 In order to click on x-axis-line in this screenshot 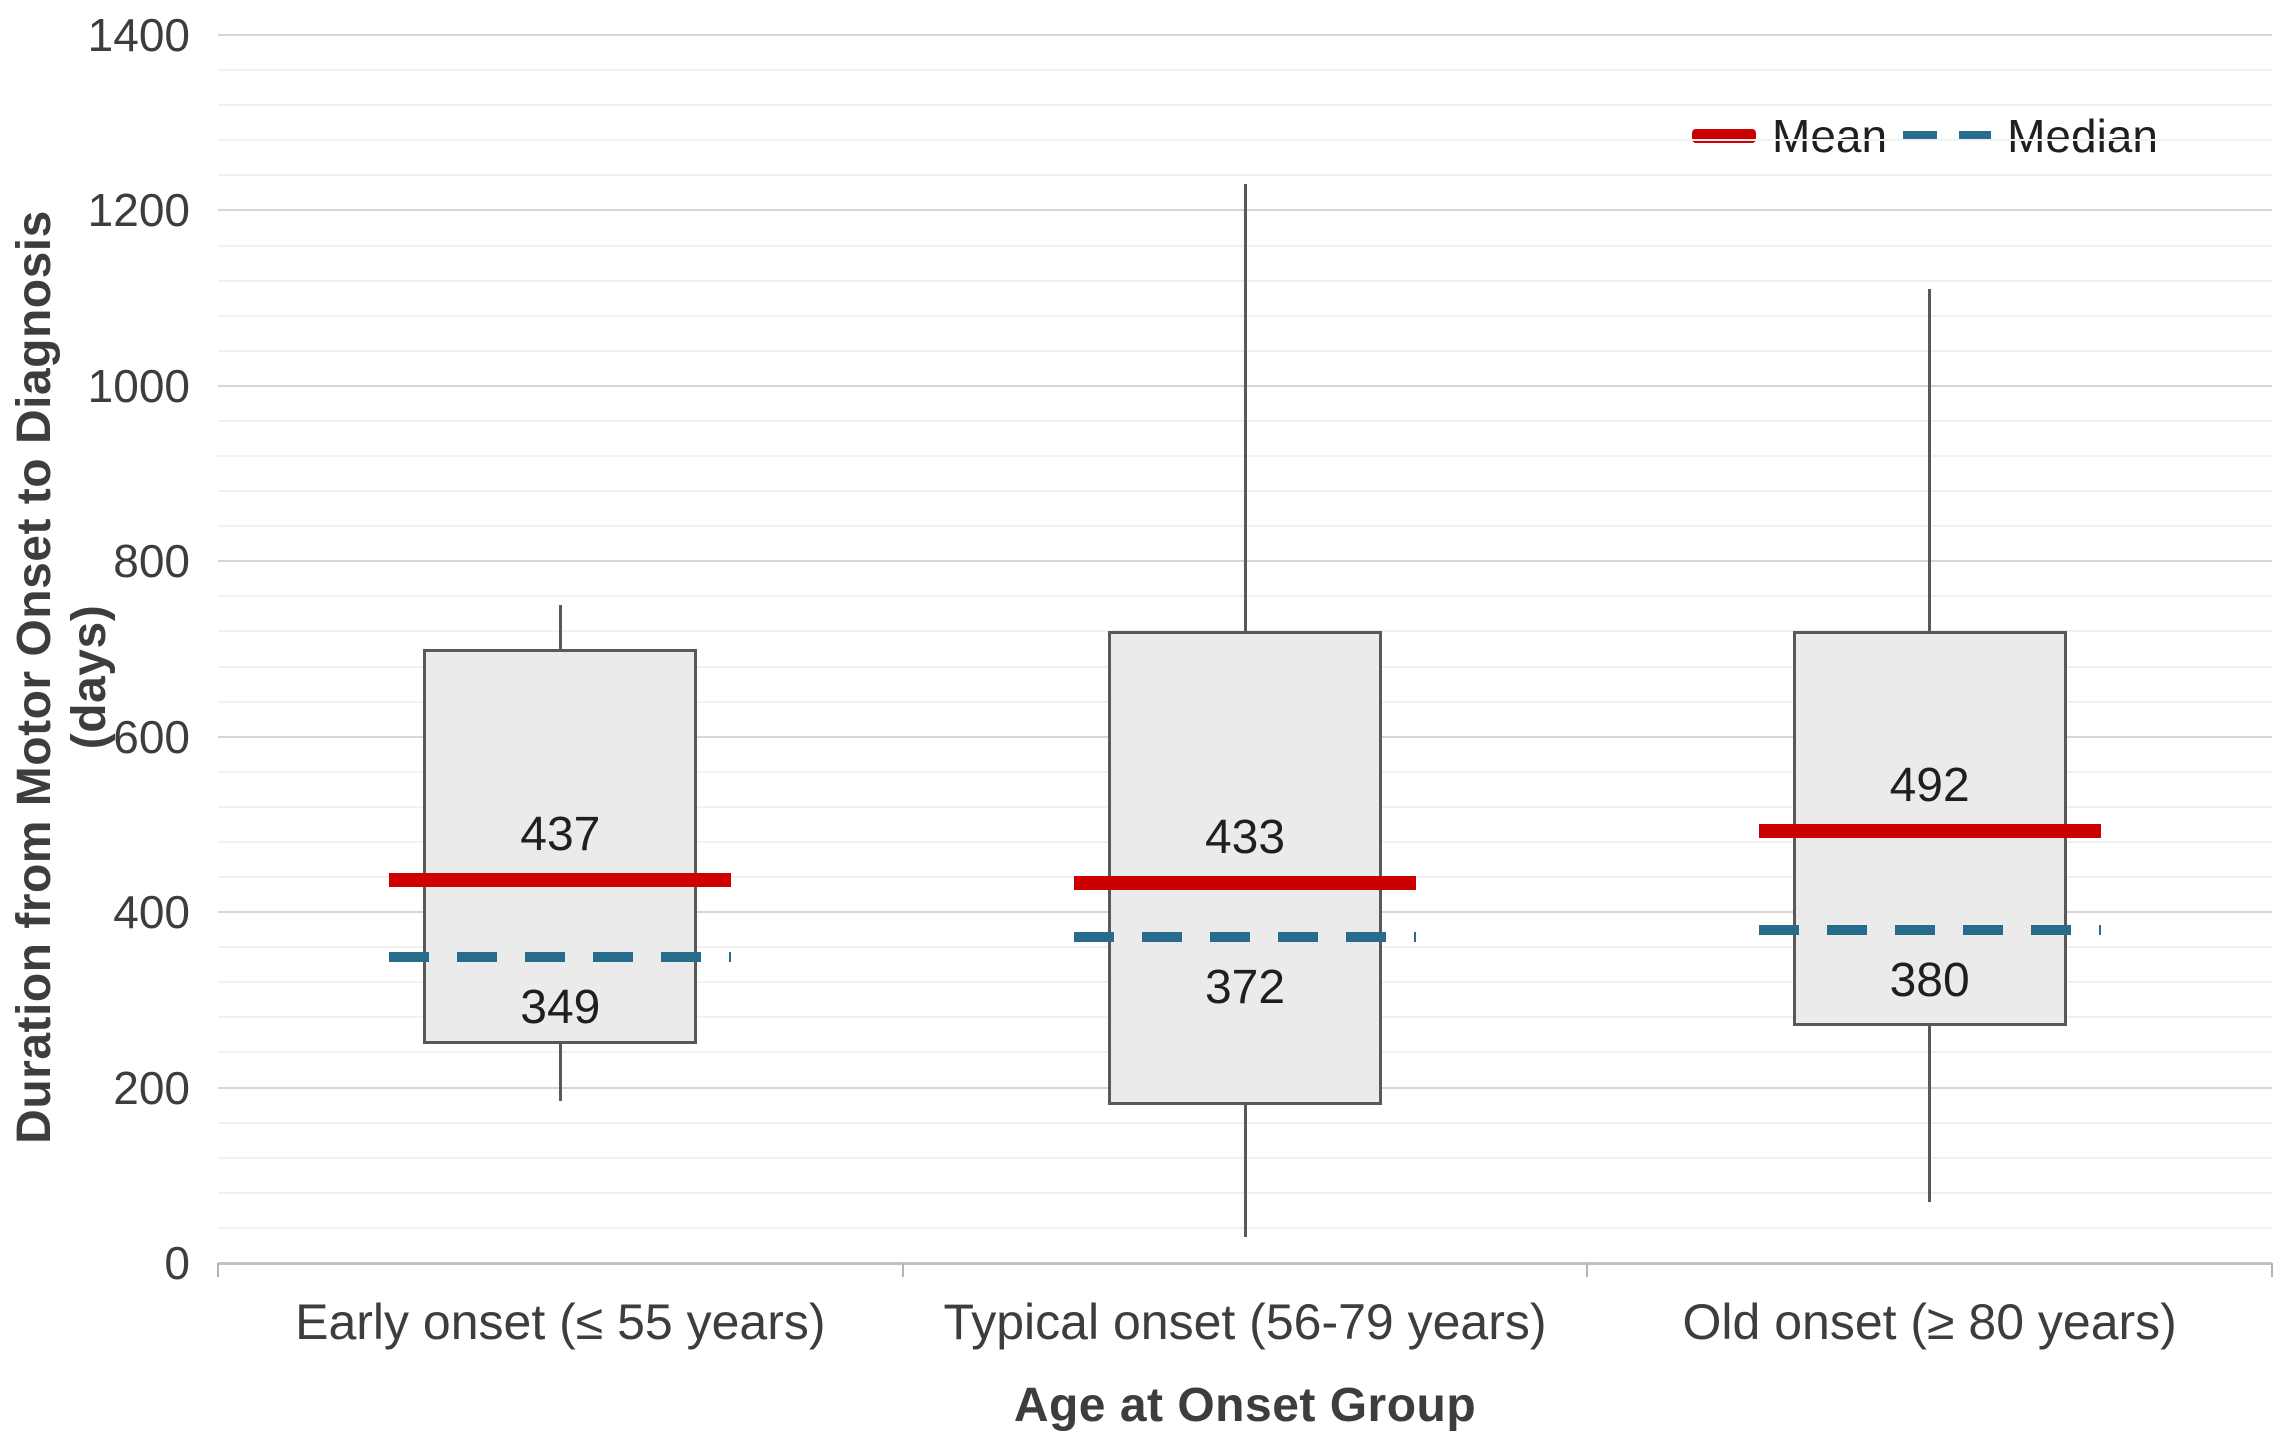, I will do `click(1245, 1263)`.